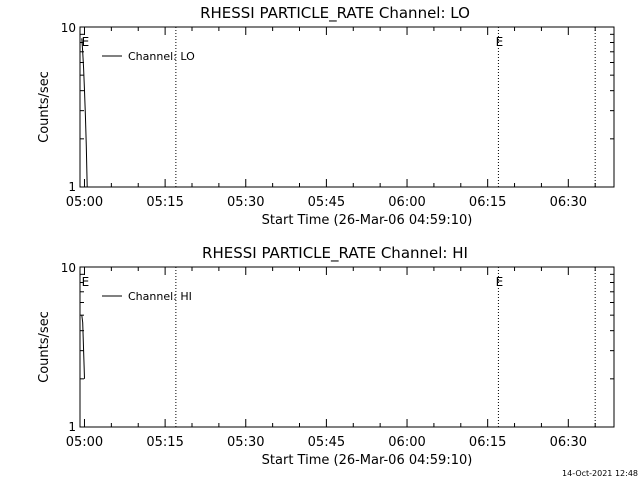 Image resolution: width=640 pixels, height=480 pixels. What do you see at coordinates (335, 253) in the screenshot?
I see `chart-title: RHESSI PARTICLE_RATE Channel: HI` at bounding box center [335, 253].